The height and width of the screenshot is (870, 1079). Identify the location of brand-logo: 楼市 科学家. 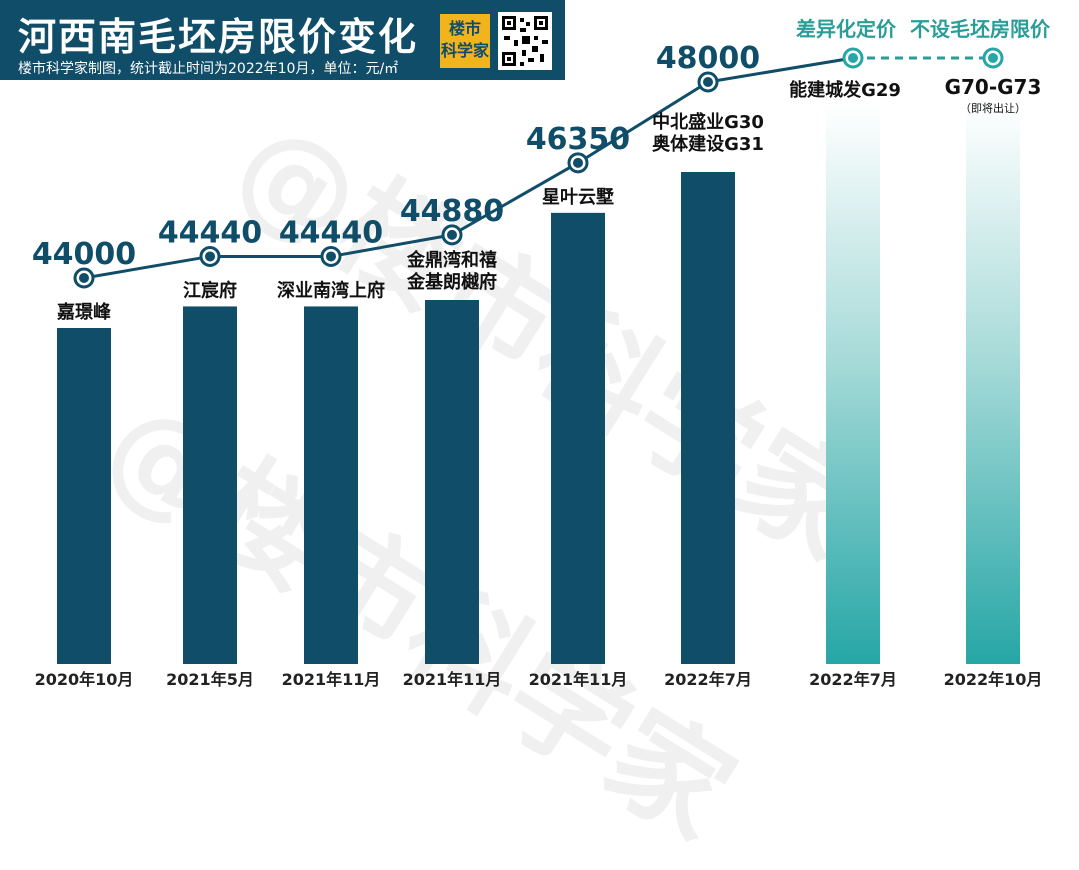
(465, 41).